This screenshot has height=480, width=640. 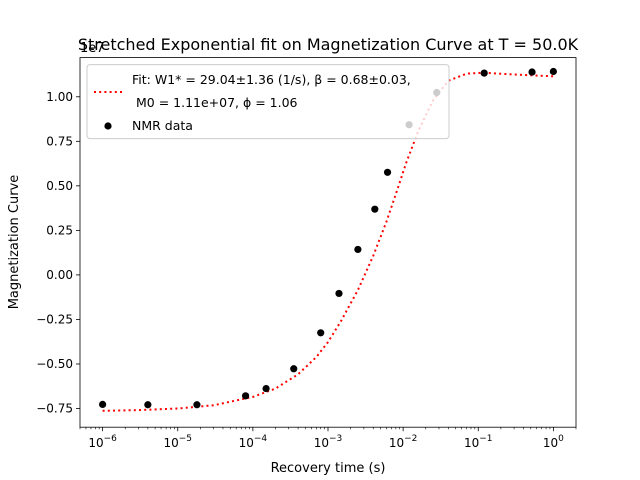 I want to click on y-tick-label: −0.75, so click(x=54, y=408).